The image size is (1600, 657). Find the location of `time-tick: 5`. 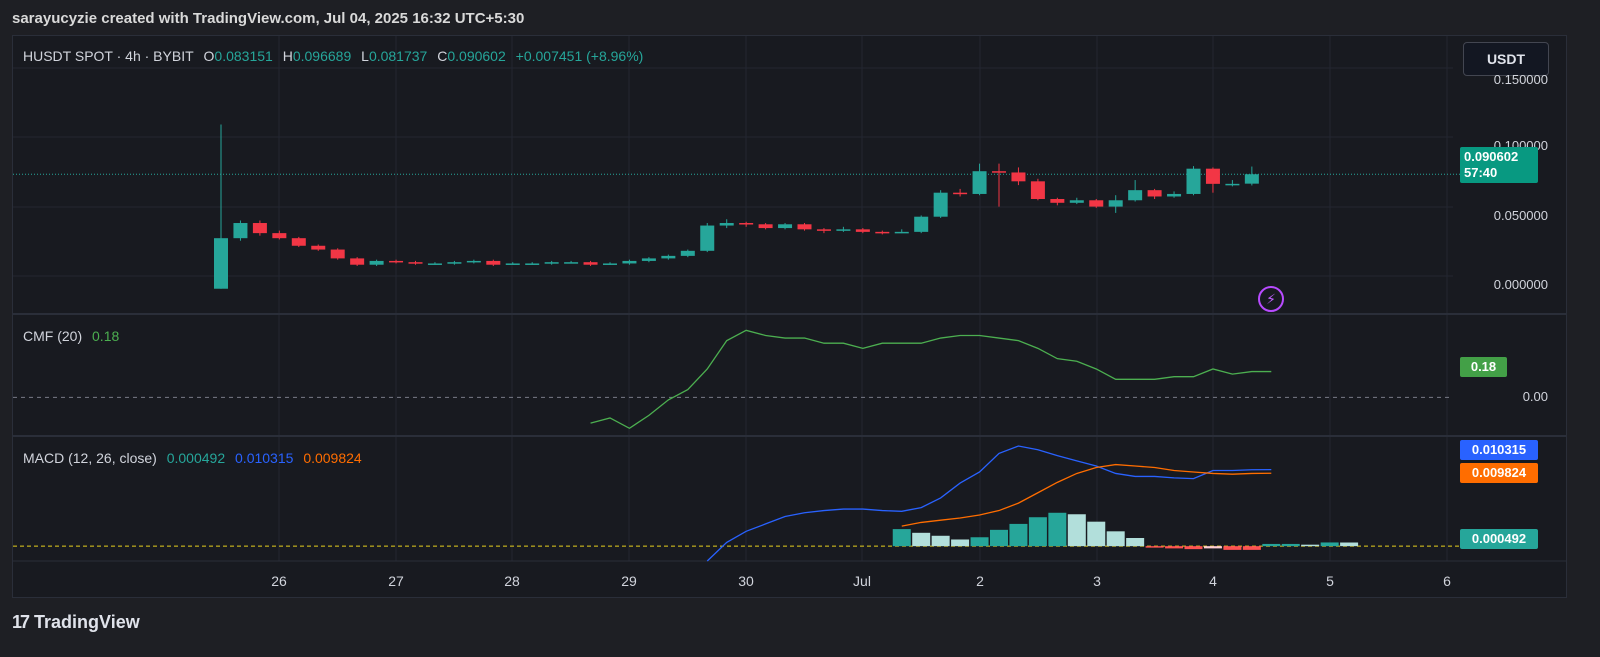

time-tick: 5 is located at coordinates (1330, 581).